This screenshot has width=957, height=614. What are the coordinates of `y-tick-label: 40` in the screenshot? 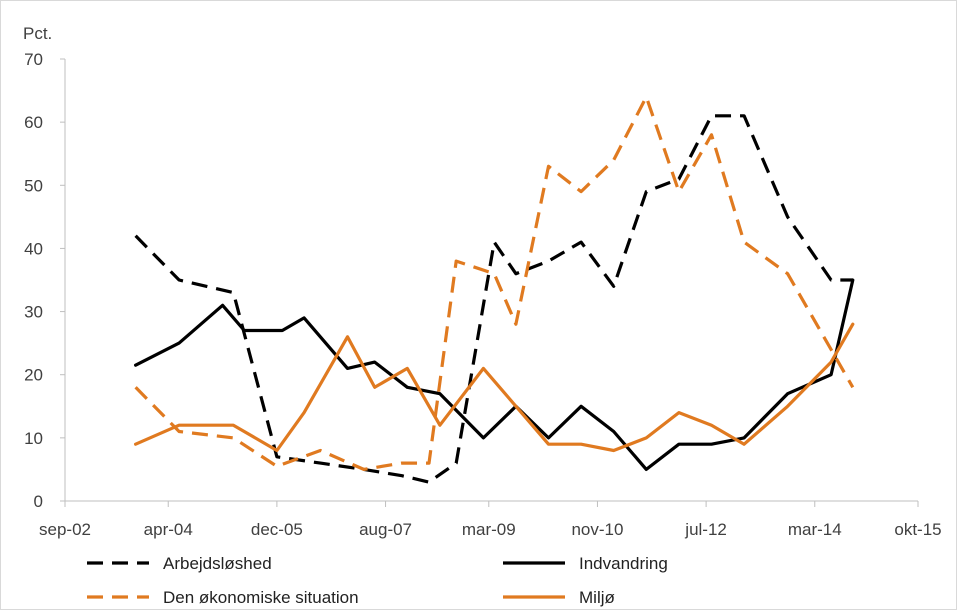 It's located at (33, 248).